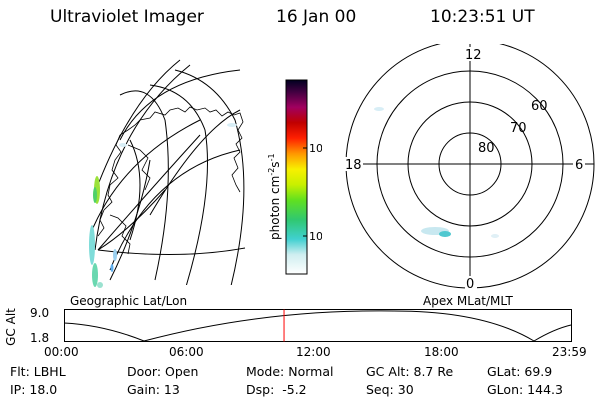 The image size is (600, 400). Describe the element at coordinates (441, 352) in the screenshot. I see `xtick-1800: 18:00` at that location.